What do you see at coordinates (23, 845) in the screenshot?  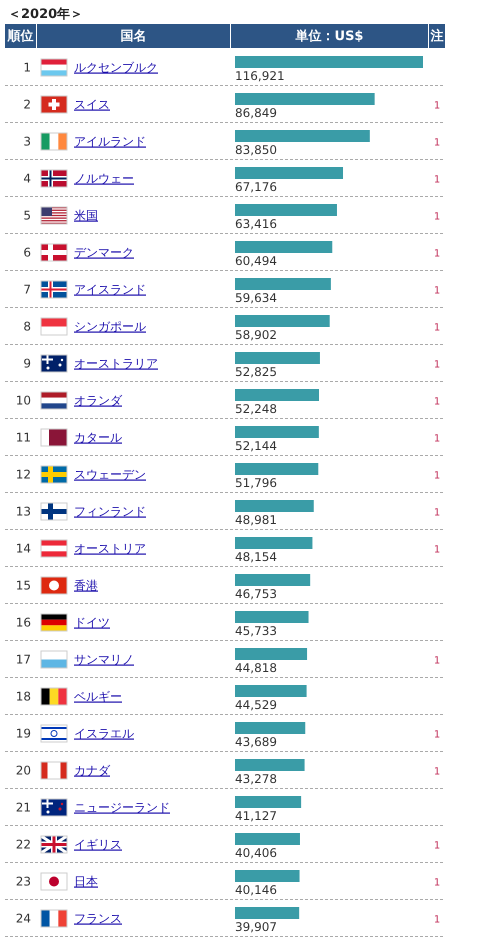 I see `text: 22` at bounding box center [23, 845].